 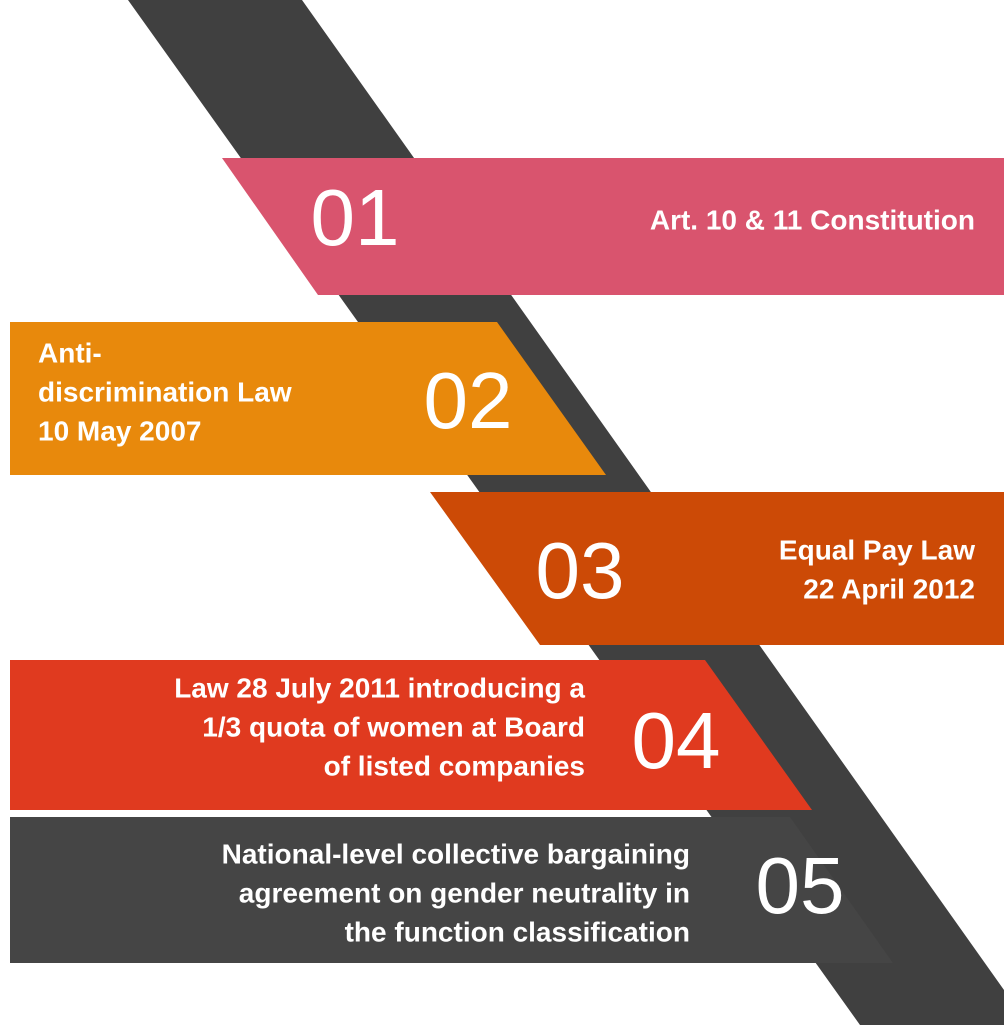 I want to click on step-label: discrimination Law, so click(x=165, y=391).